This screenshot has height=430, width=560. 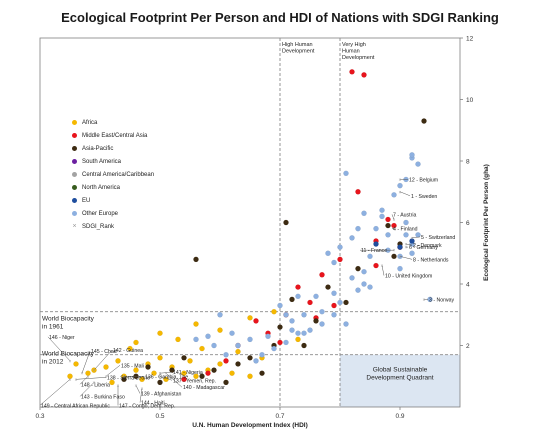 I want to click on high-hdi-label: High Human Development, so click(x=298, y=48).